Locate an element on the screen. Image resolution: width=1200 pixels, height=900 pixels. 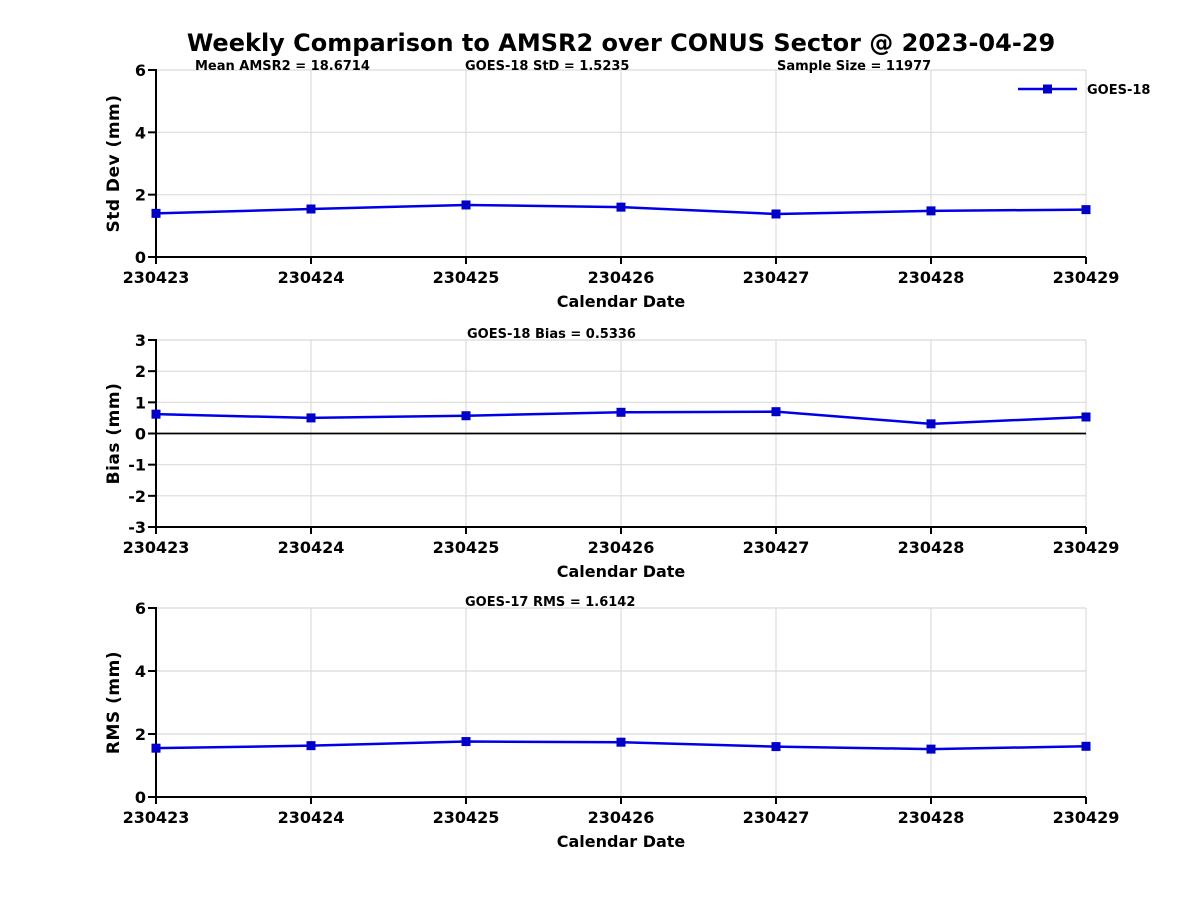
y-tick-label: 1 is located at coordinates (140, 402).